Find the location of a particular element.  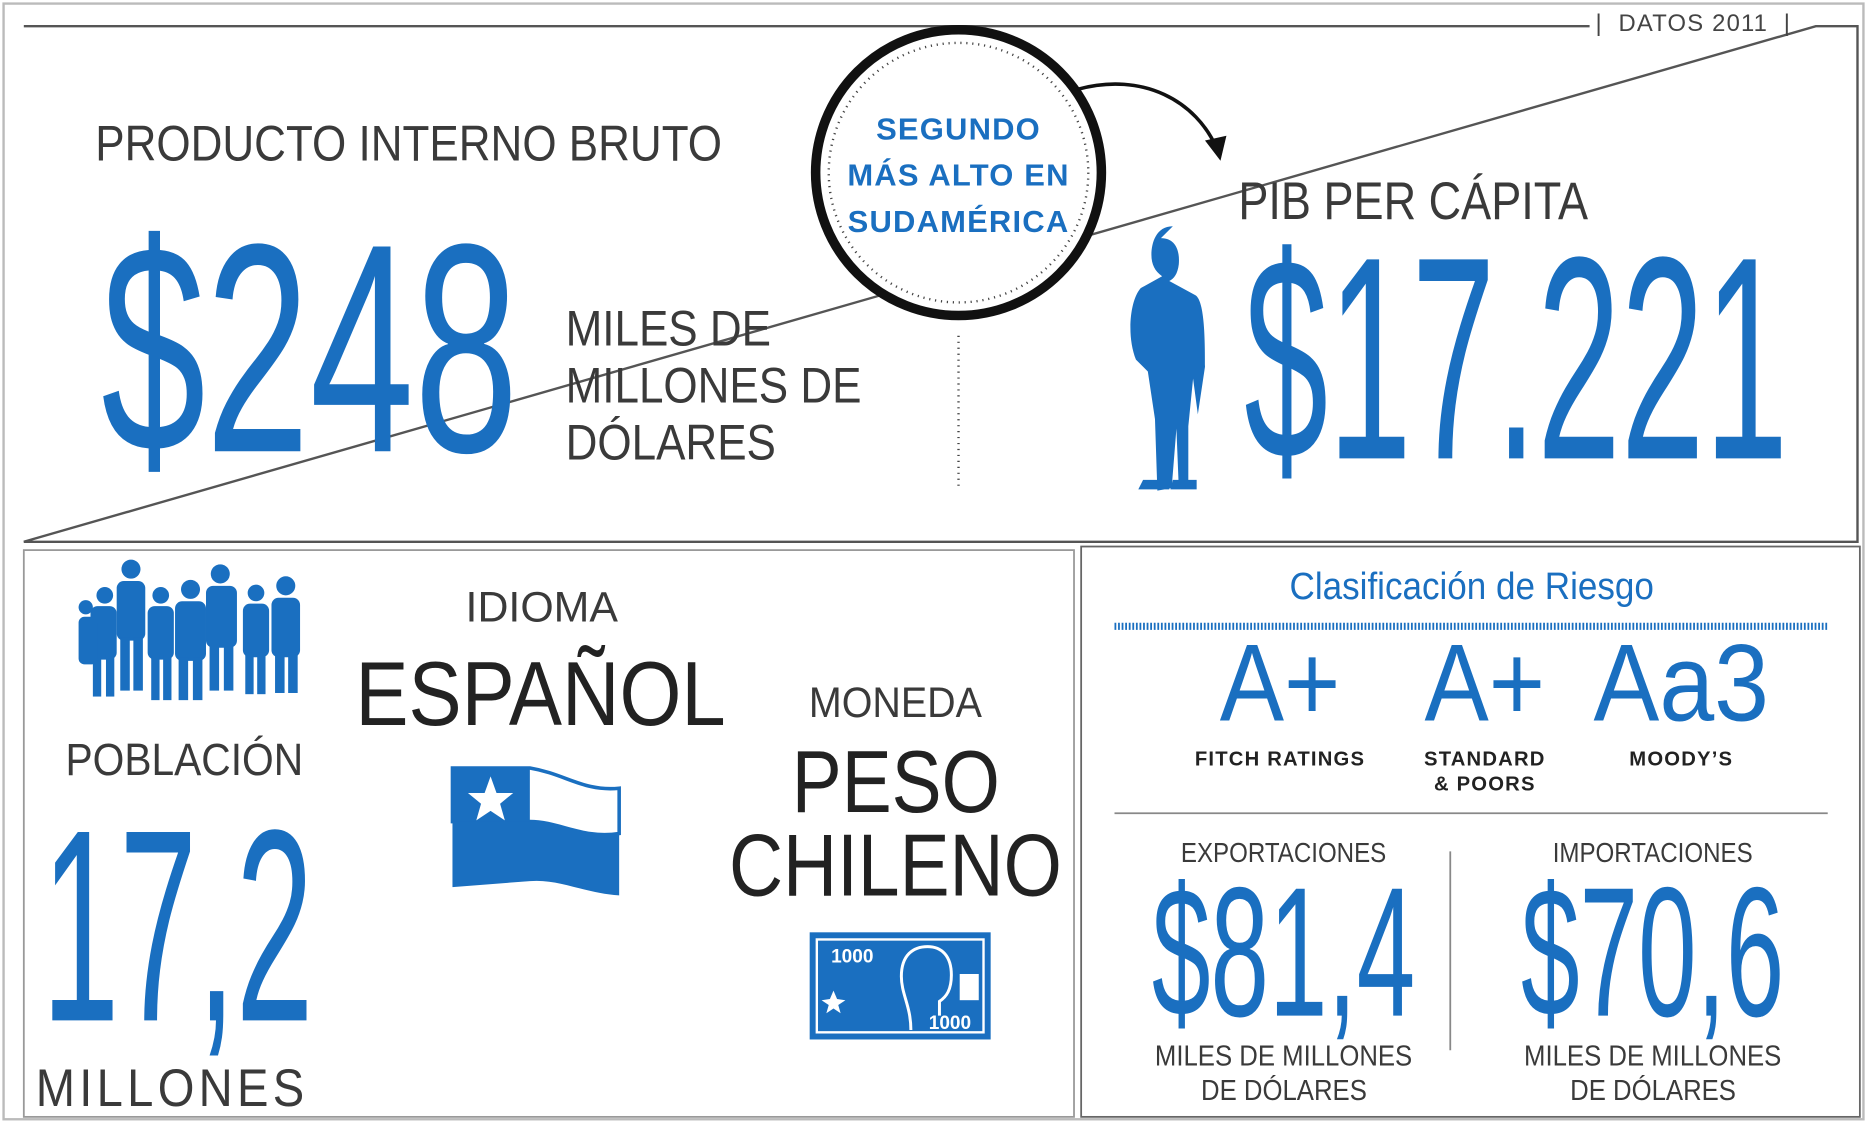

unit-line: DÓLARES is located at coordinates (734, 442).